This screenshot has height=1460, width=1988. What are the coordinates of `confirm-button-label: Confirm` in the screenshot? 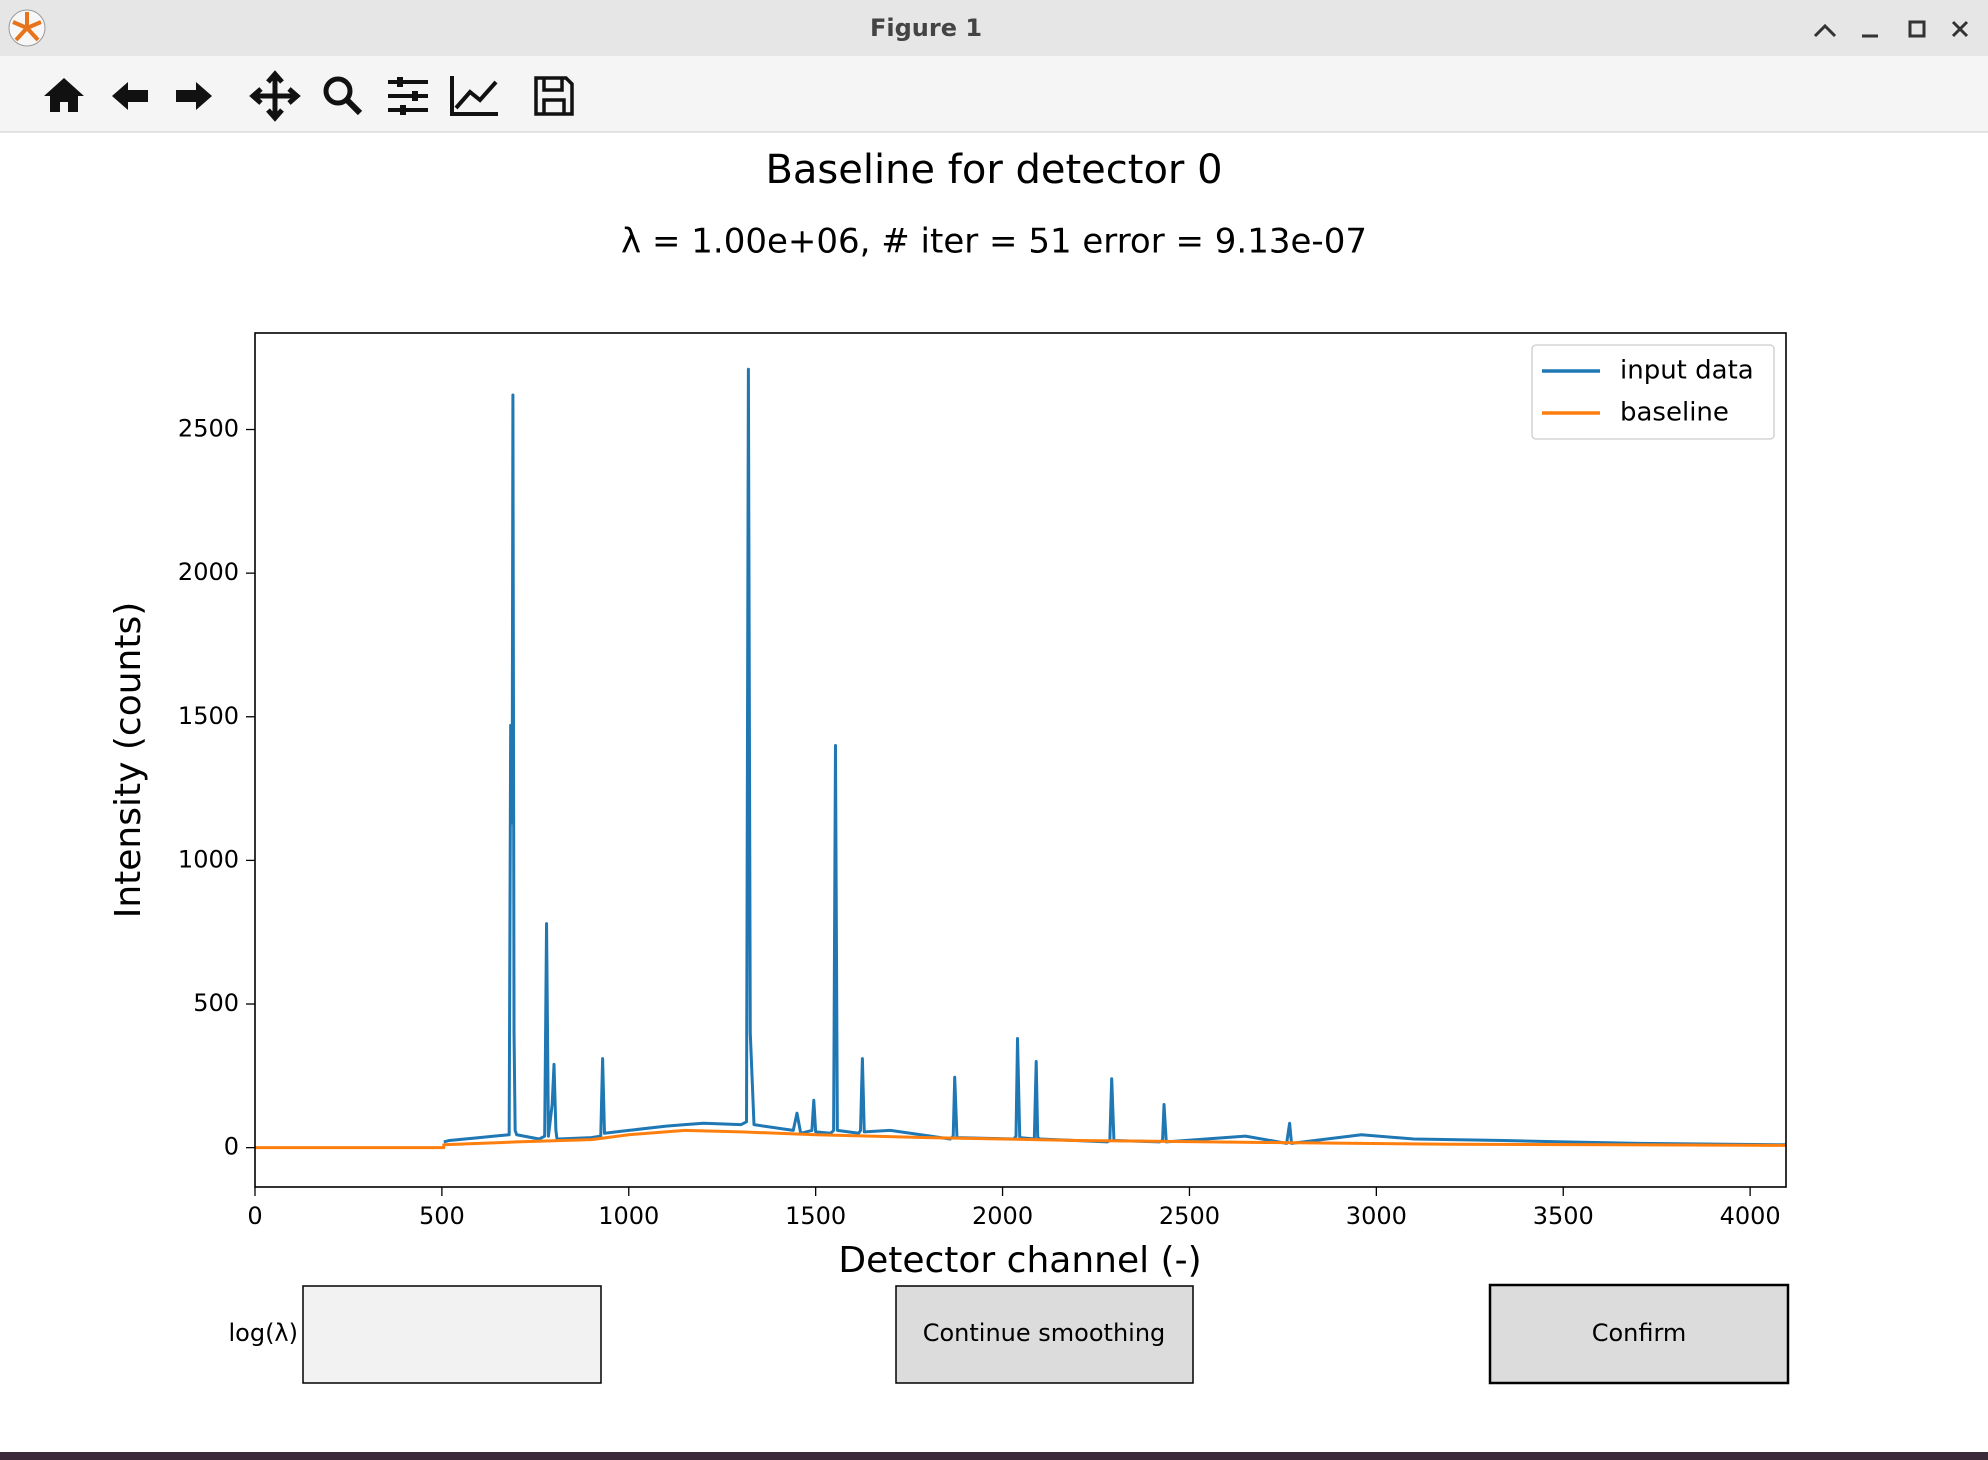 It's located at (1639, 1333).